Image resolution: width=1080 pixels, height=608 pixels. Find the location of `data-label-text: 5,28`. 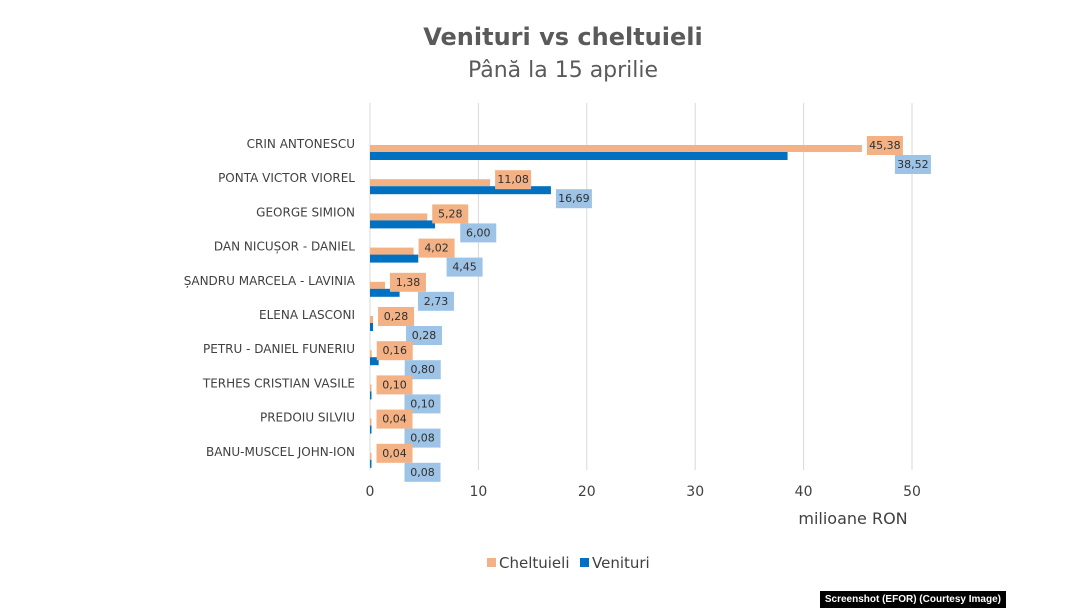

data-label-text: 5,28 is located at coordinates (450, 213).